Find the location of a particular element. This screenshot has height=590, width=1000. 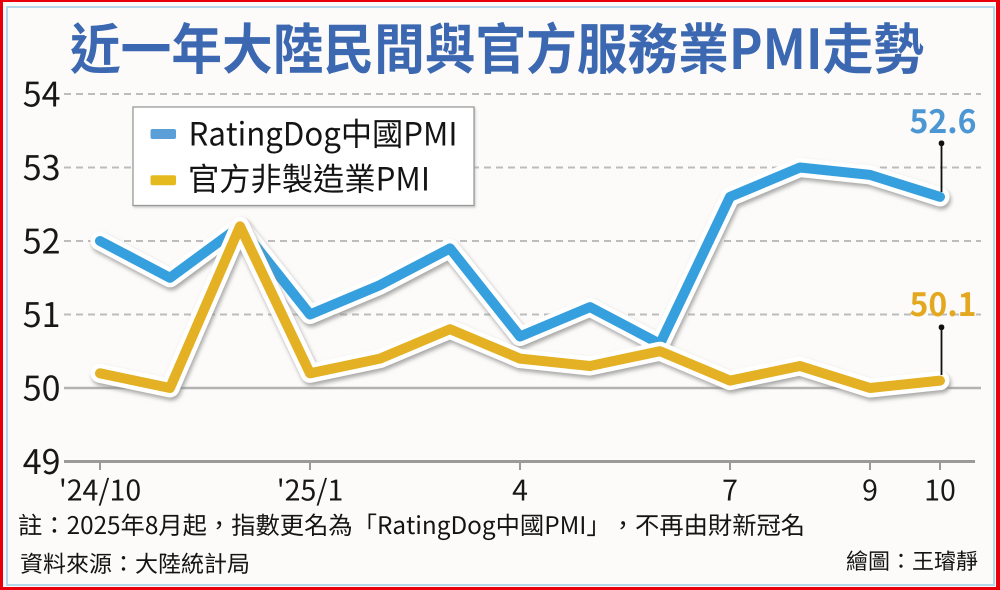

svg-text: 資料來源：大陸統計局 is located at coordinates (135, 562).